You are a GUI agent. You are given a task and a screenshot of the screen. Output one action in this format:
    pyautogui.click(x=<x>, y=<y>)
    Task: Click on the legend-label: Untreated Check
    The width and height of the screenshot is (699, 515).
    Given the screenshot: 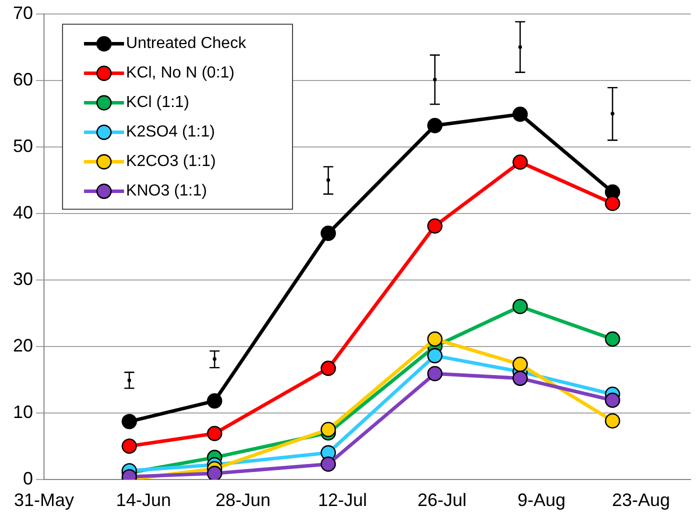 What is the action you would take?
    pyautogui.click(x=187, y=43)
    